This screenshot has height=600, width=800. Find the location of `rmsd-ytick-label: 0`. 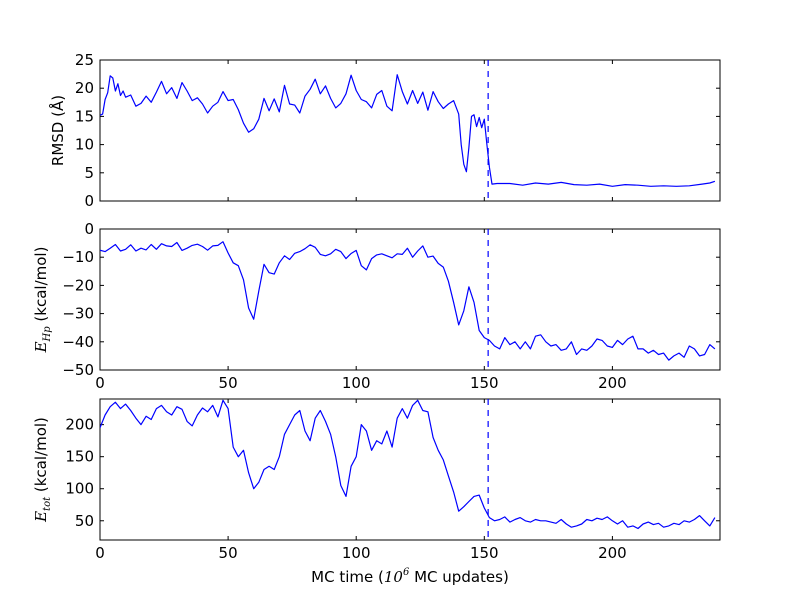

rmsd-ytick-label: 0 is located at coordinates (89, 201).